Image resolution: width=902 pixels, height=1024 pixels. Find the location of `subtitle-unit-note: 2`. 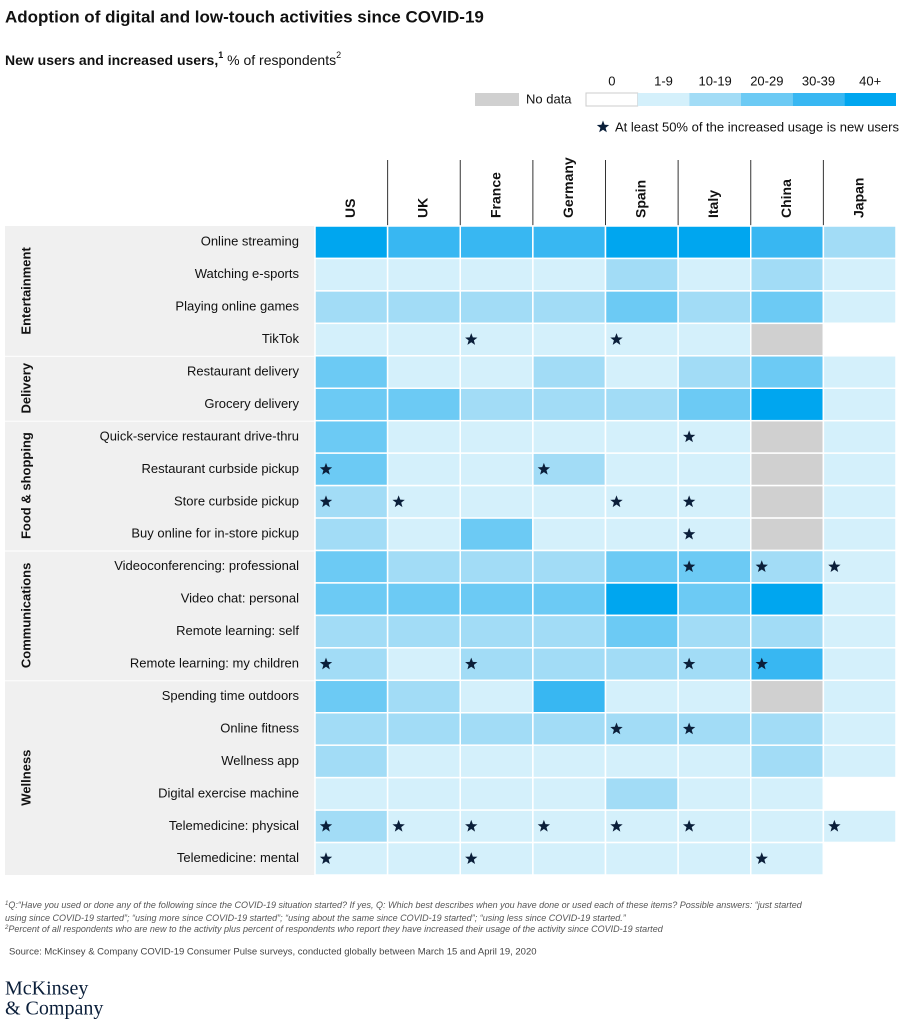

subtitle-unit-note: 2 is located at coordinates (338, 55).